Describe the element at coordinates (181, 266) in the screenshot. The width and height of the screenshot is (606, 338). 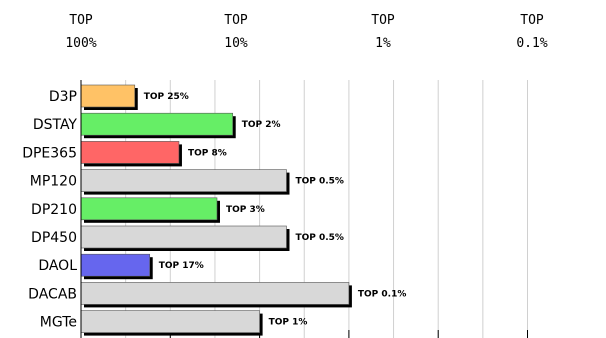
I see `data-label: TOP 17%` at that location.